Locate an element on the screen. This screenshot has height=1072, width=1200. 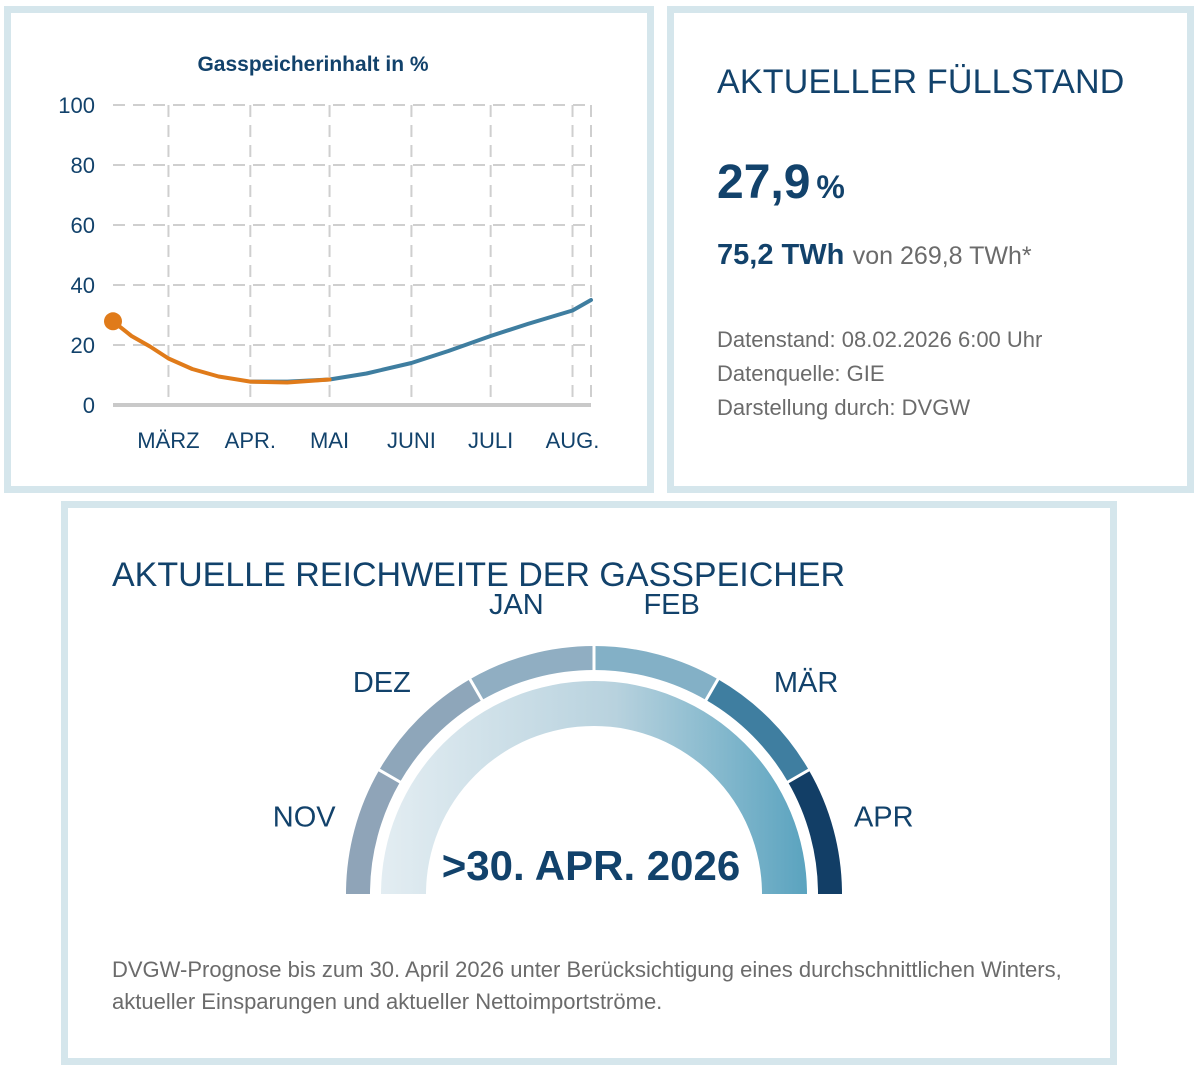
y-tick-label: 40 is located at coordinates (83, 285).